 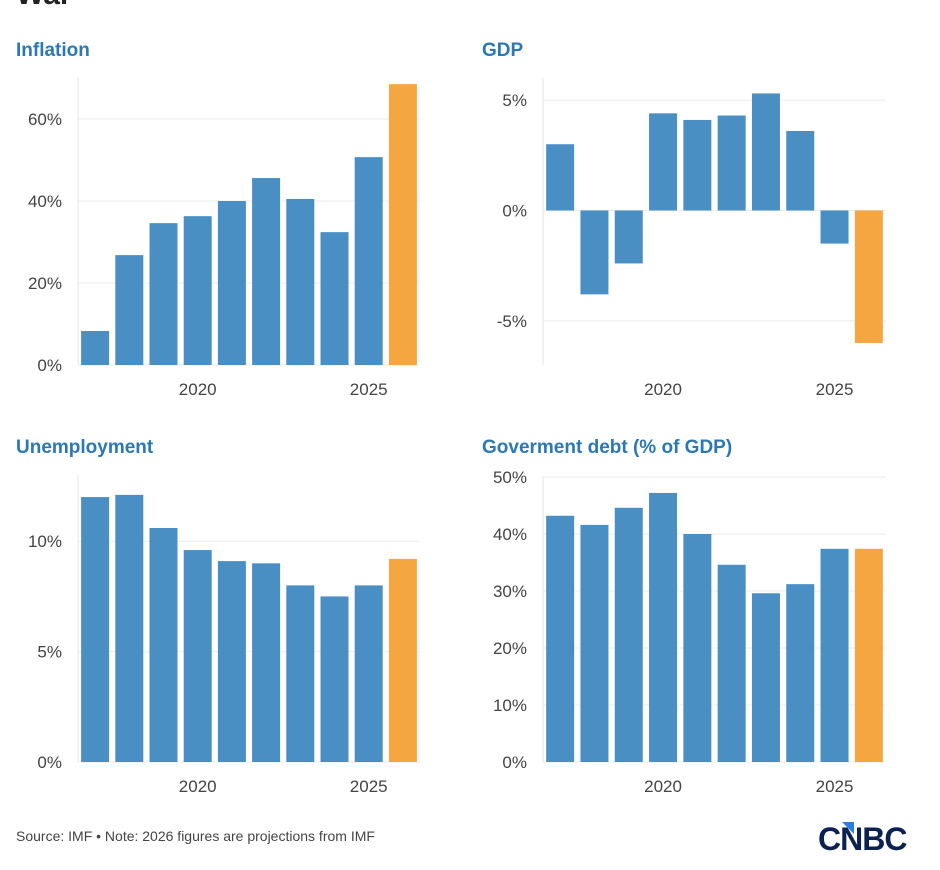 I want to click on unemployment-bar-2025, so click(x=368, y=673).